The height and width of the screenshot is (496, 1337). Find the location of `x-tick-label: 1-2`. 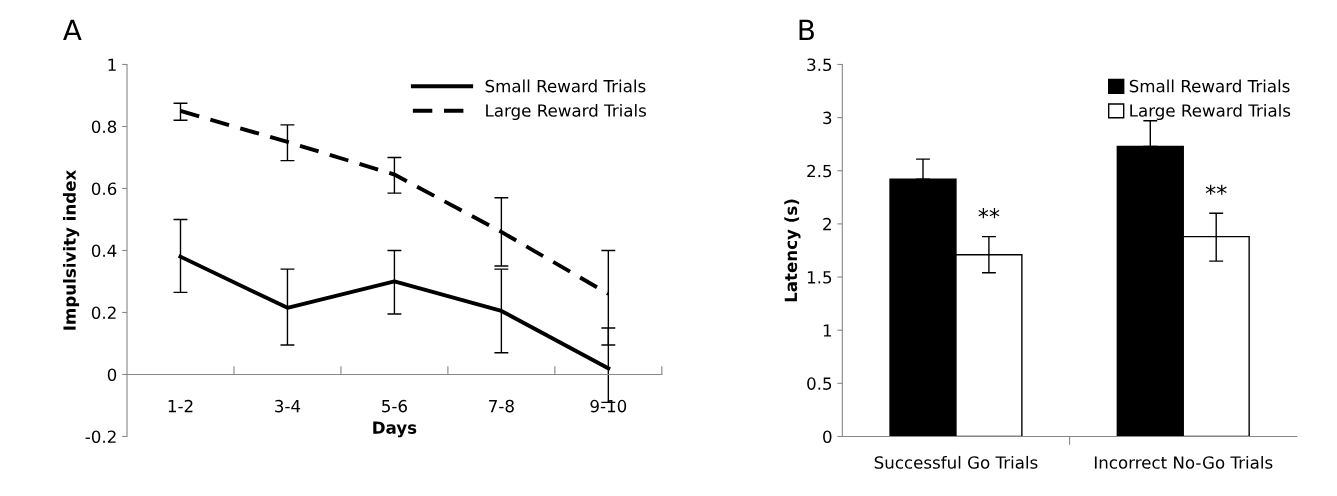

x-tick-label: 1-2 is located at coordinates (180, 406).